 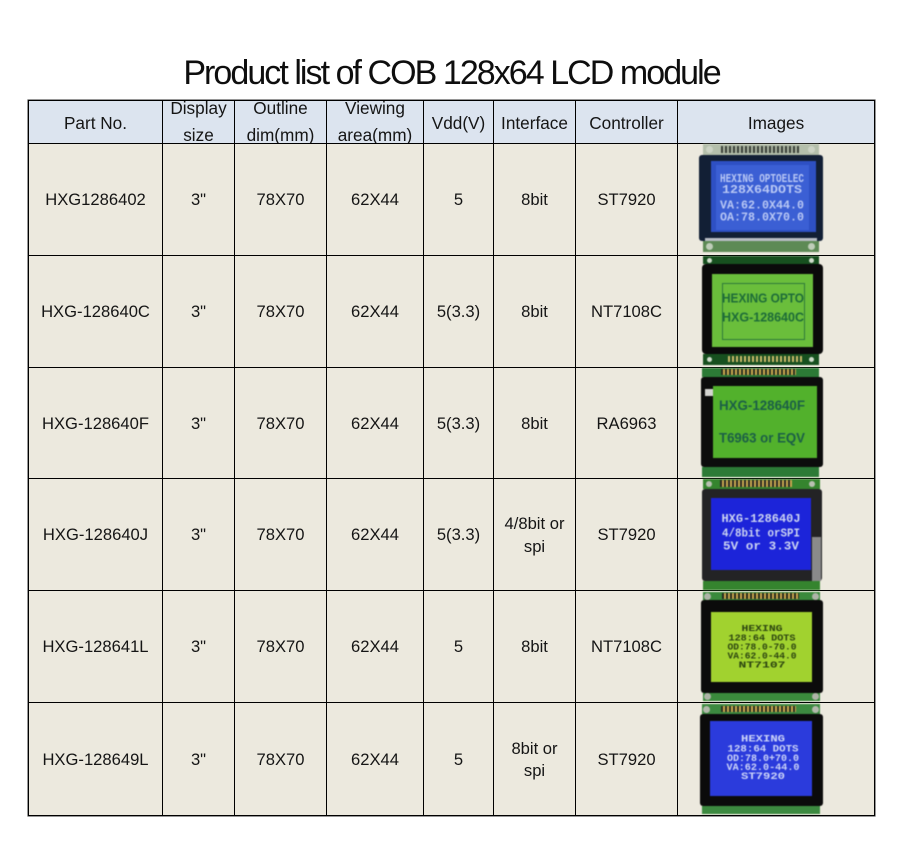 What do you see at coordinates (762, 218) in the screenshot?
I see `svg-text: OA:78.0X70.0` at bounding box center [762, 218].